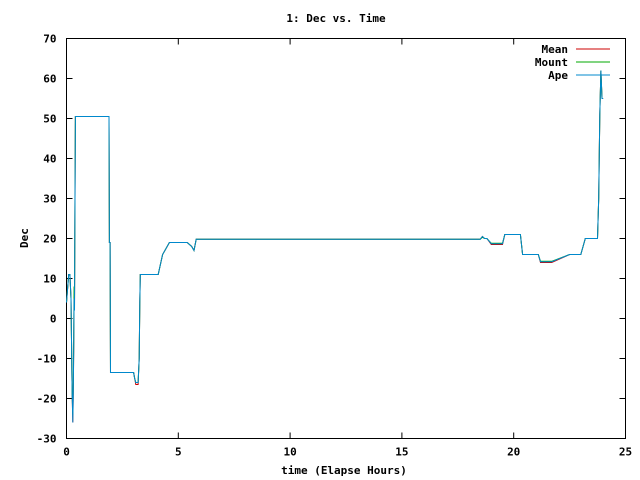  What do you see at coordinates (558, 75) in the screenshot?
I see `legend-label: Ape` at bounding box center [558, 75].